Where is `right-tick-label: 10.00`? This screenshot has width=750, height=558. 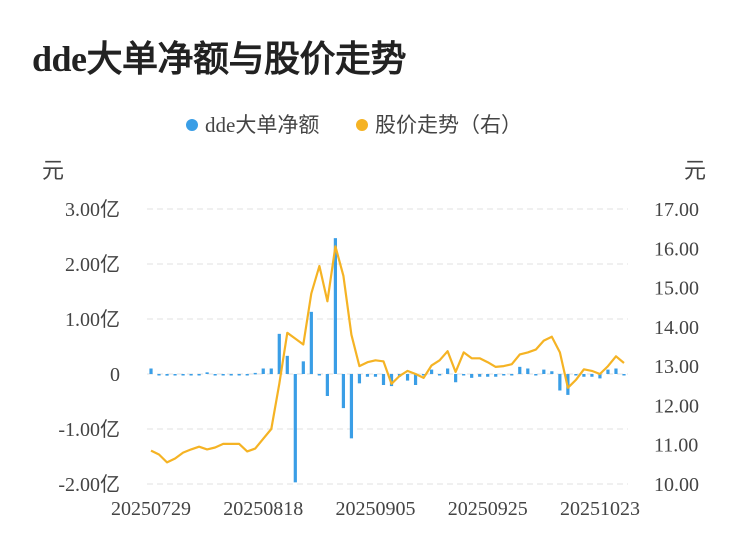
right-tick-label: 10.00 is located at coordinates (676, 485).